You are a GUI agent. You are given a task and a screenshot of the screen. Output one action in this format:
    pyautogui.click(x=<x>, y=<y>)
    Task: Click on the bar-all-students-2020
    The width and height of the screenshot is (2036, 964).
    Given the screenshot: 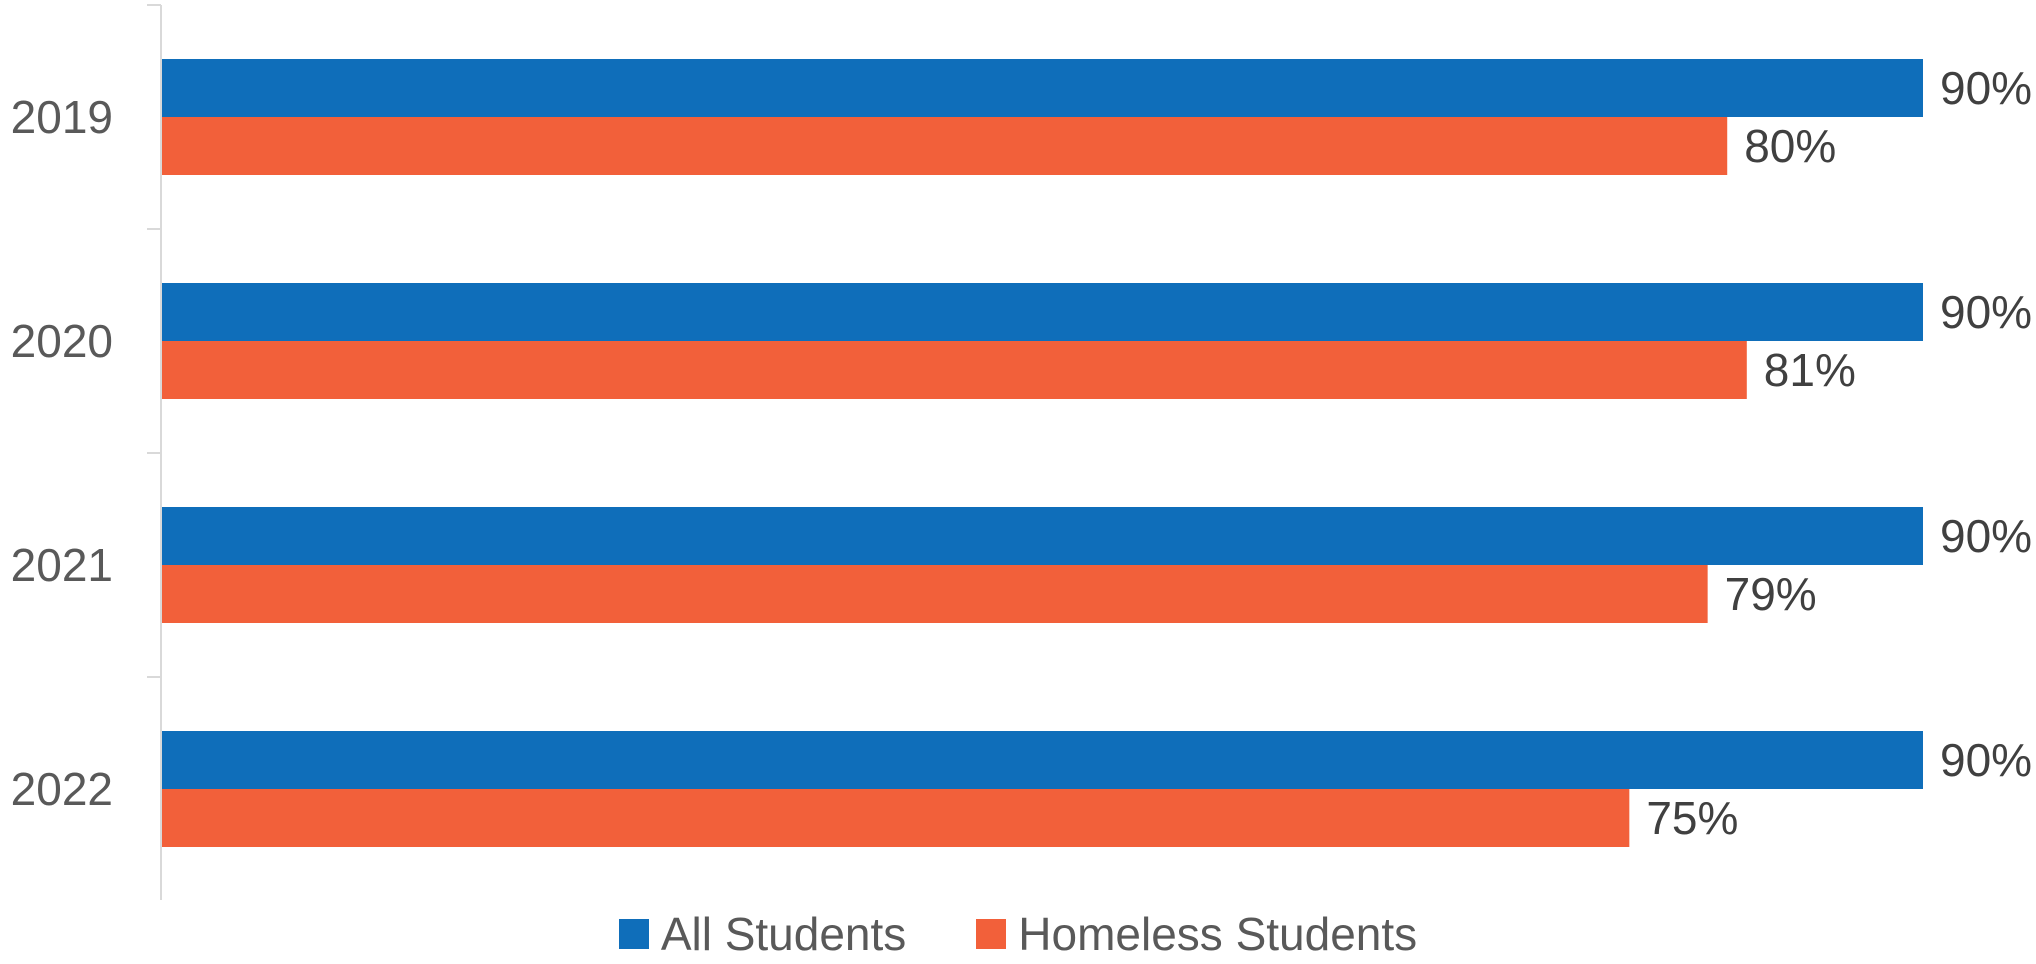 What is the action you would take?
    pyautogui.click(x=1042, y=312)
    